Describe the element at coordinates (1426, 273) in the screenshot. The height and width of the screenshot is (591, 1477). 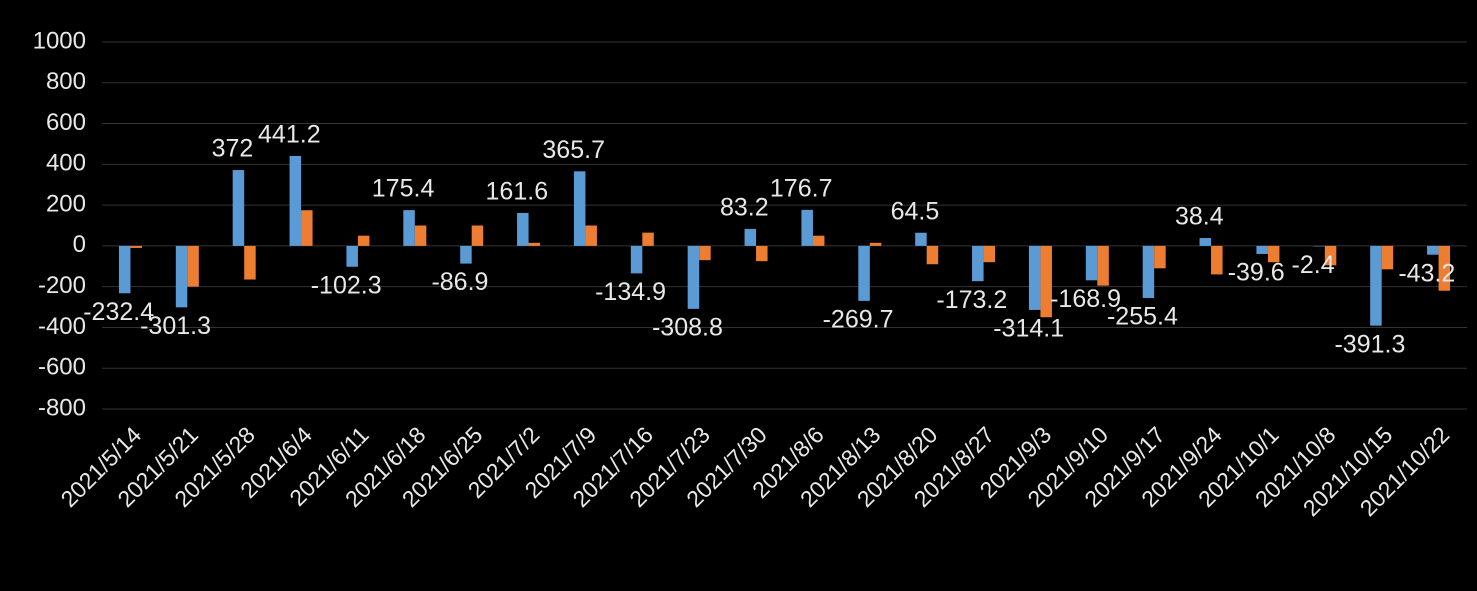
I see `data-label: -43.2` at that location.